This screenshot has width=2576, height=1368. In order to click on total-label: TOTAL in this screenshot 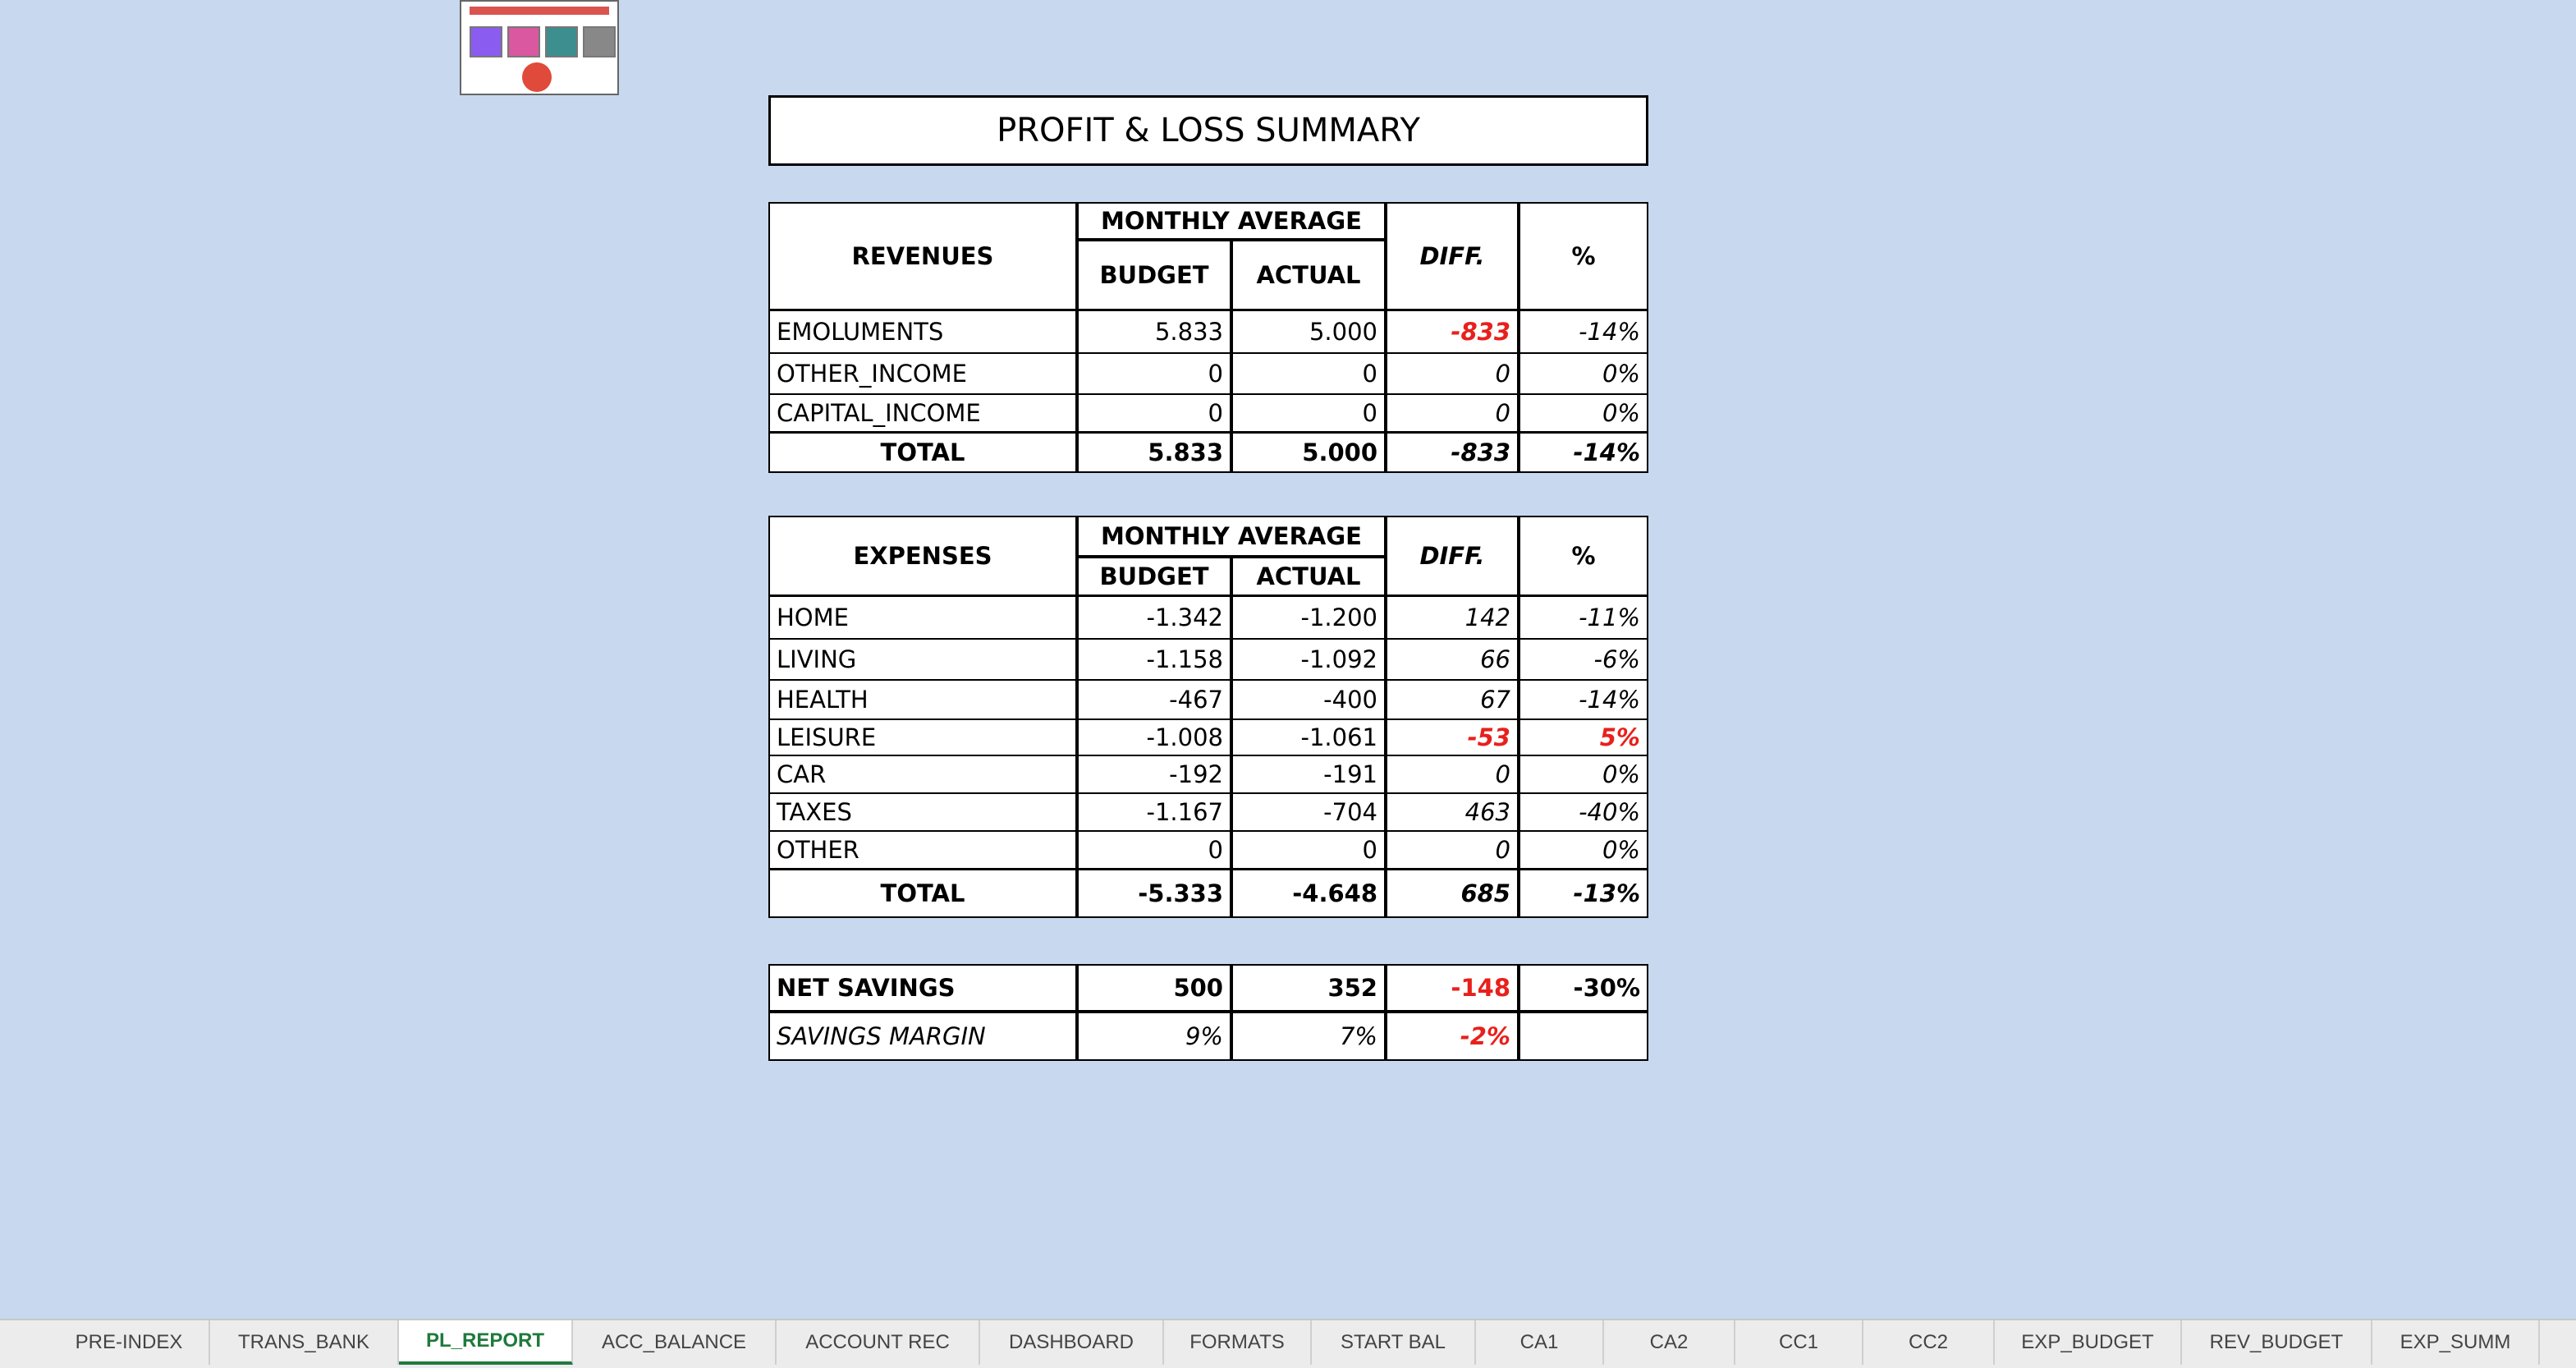, I will do `click(922, 452)`.